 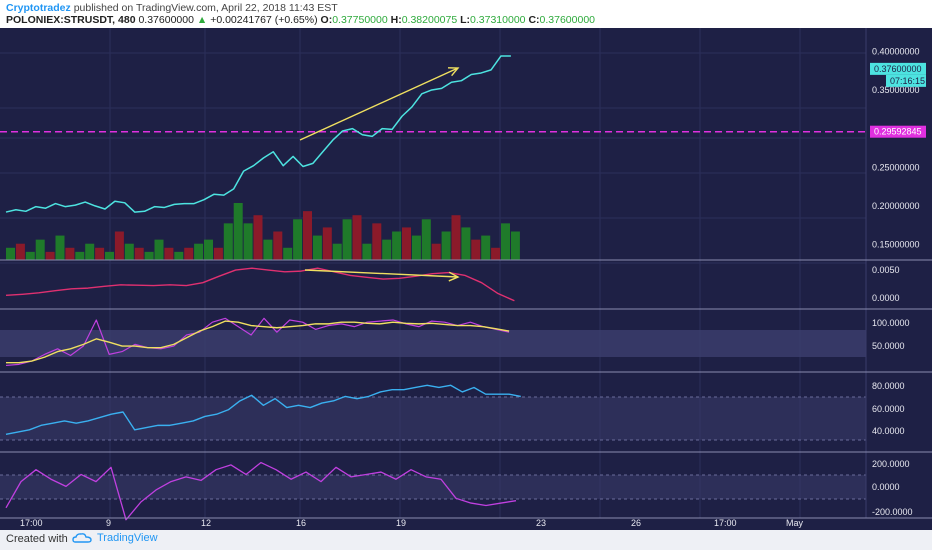 I want to click on footer-bar: Created with TradingView, so click(x=466, y=540).